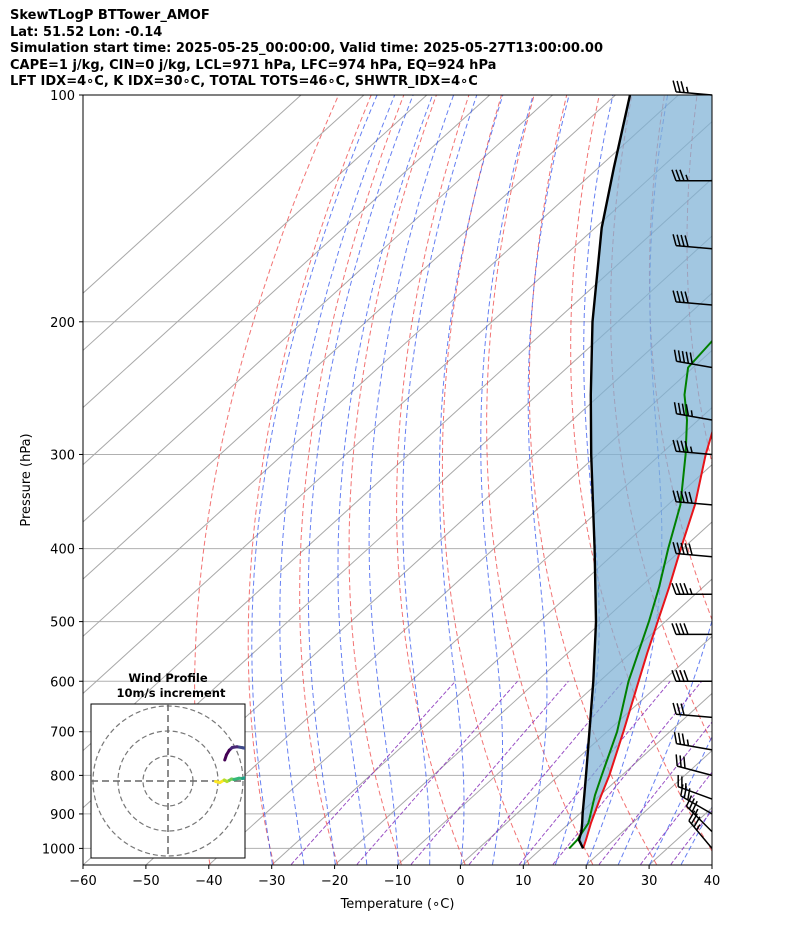 The height and width of the screenshot is (937, 794). Describe the element at coordinates (58, 849) in the screenshot. I see `y-tick-label: 1000` at that location.